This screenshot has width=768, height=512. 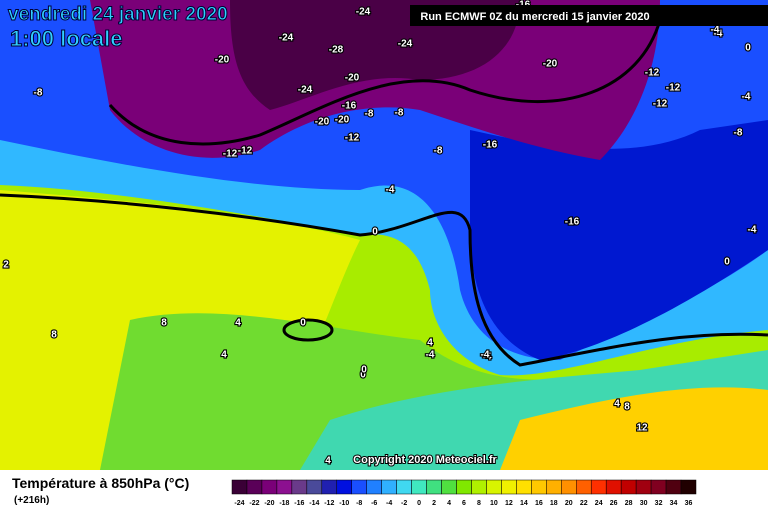 I want to click on run-box, so click(x=589, y=15).